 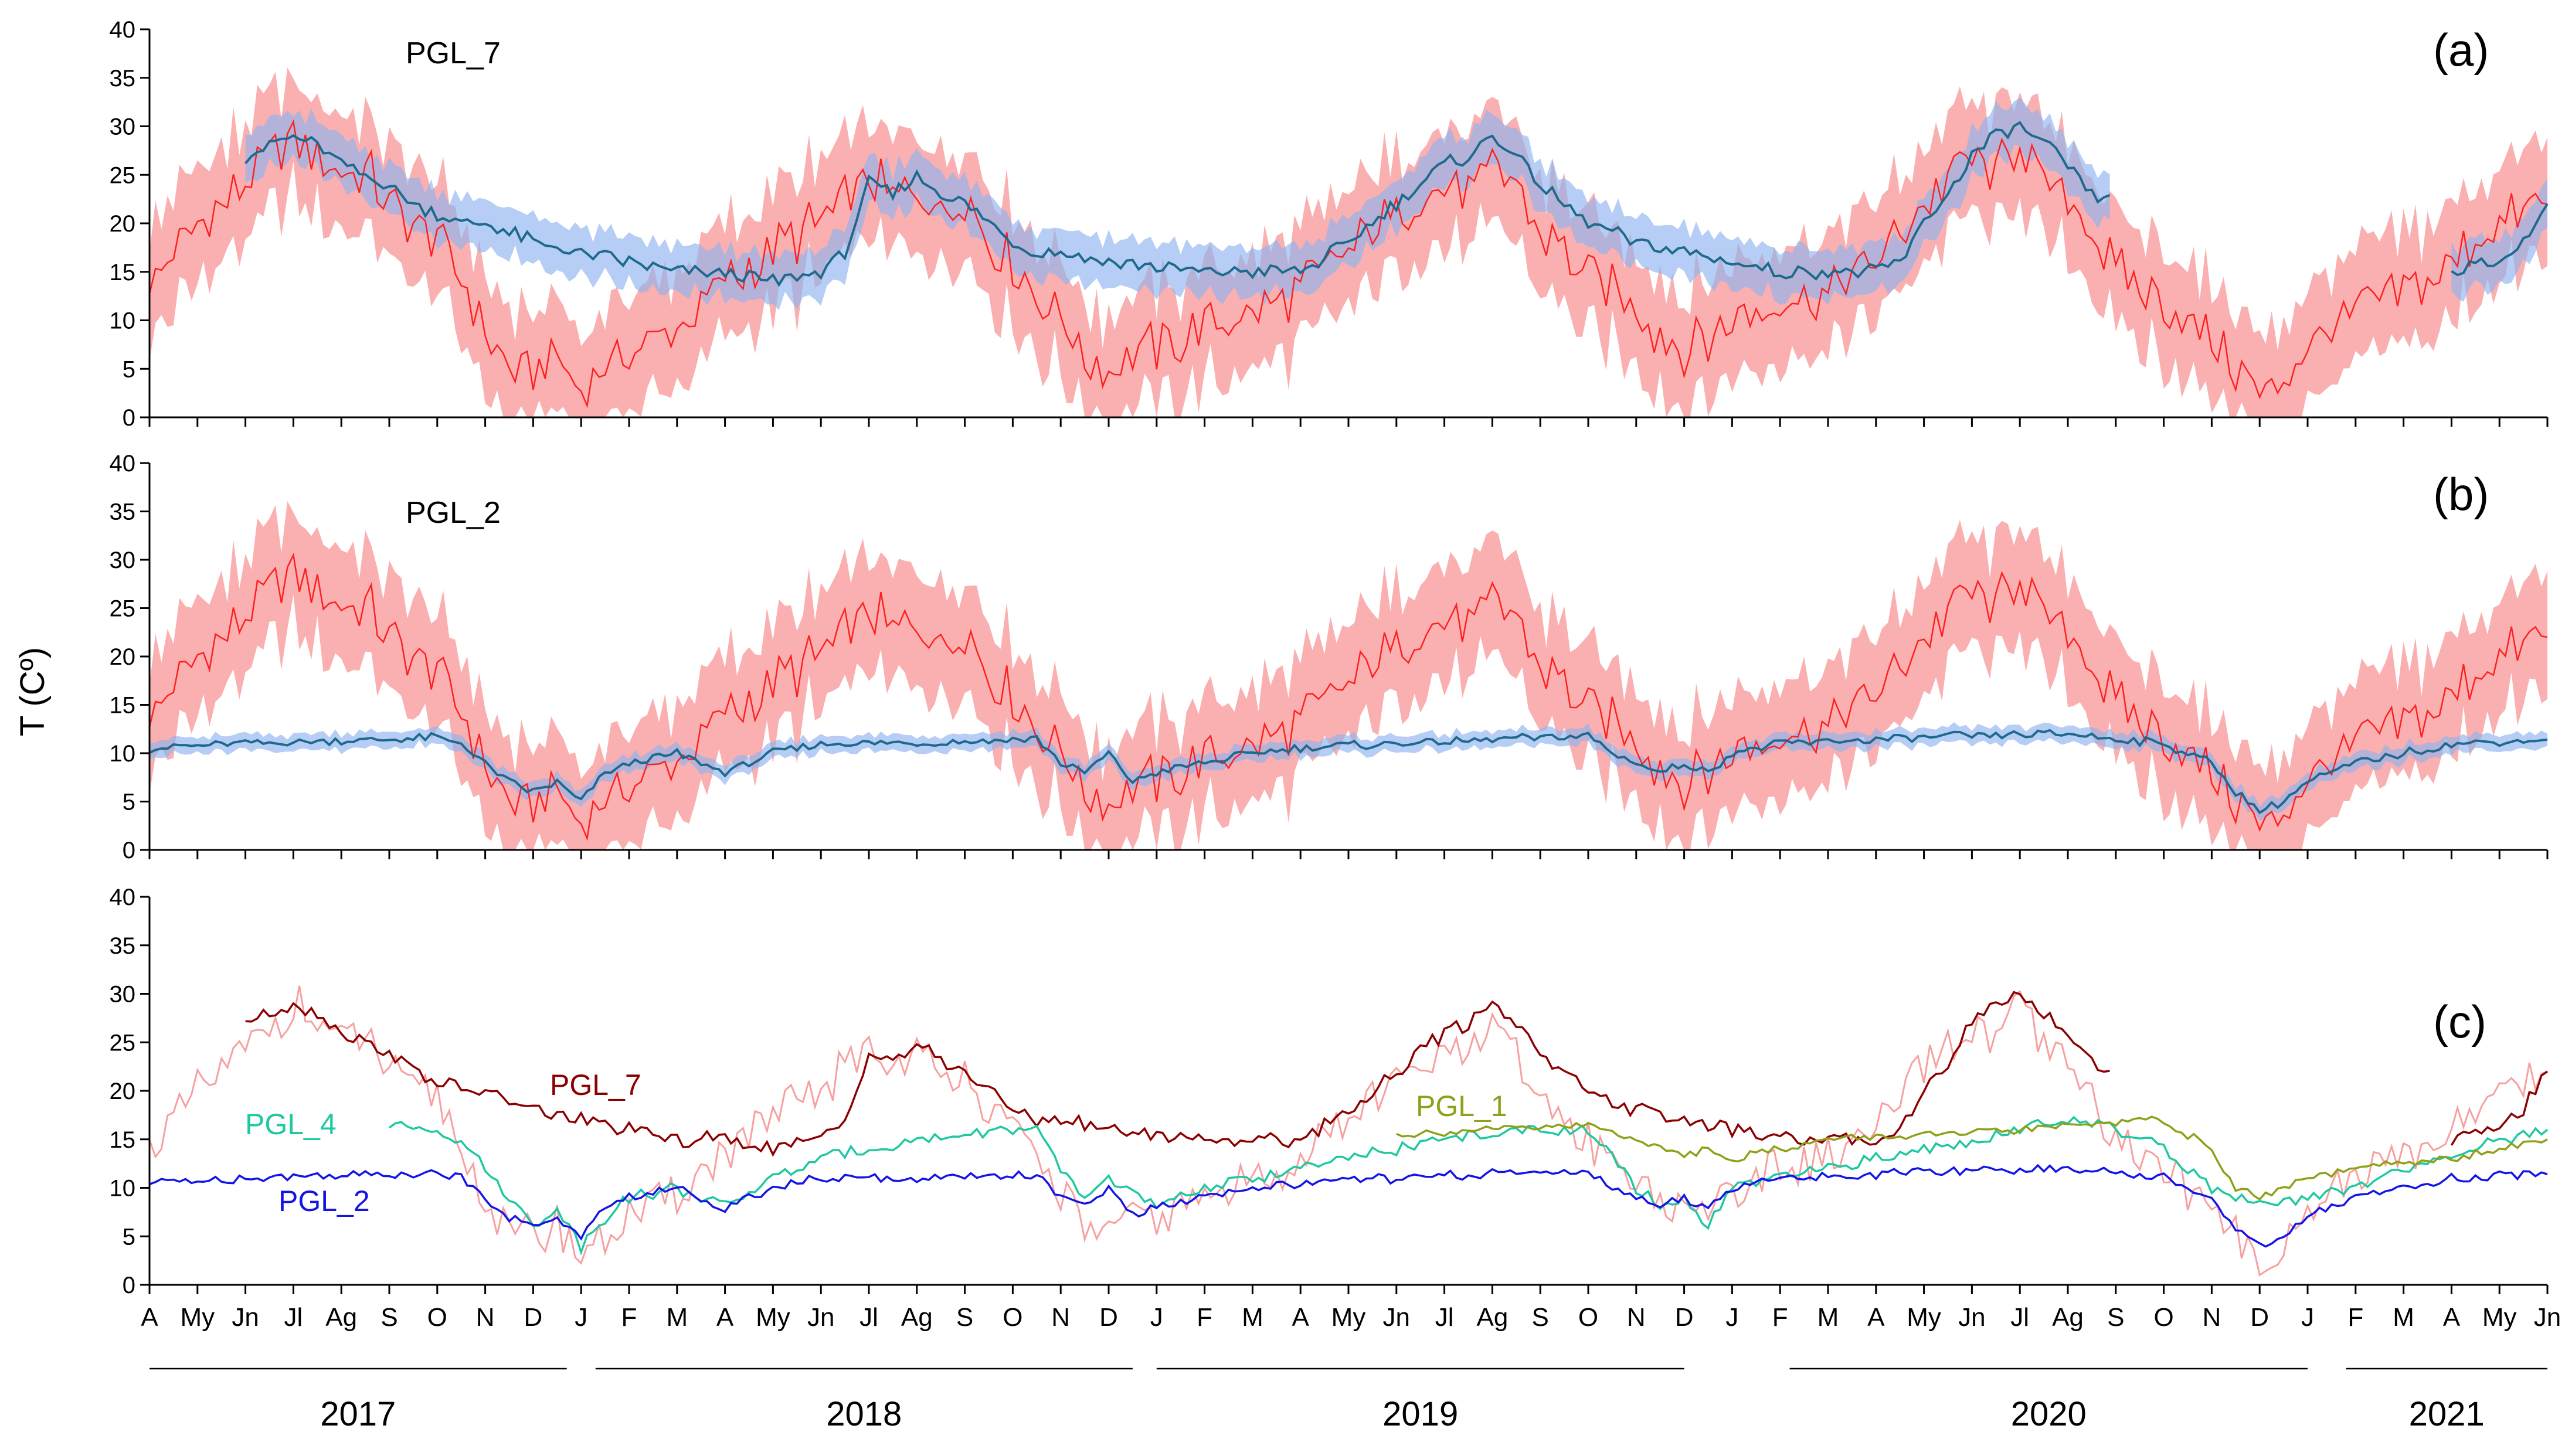 What do you see at coordinates (324, 1201) in the screenshot?
I see `label-pgl2: PGL_2` at bounding box center [324, 1201].